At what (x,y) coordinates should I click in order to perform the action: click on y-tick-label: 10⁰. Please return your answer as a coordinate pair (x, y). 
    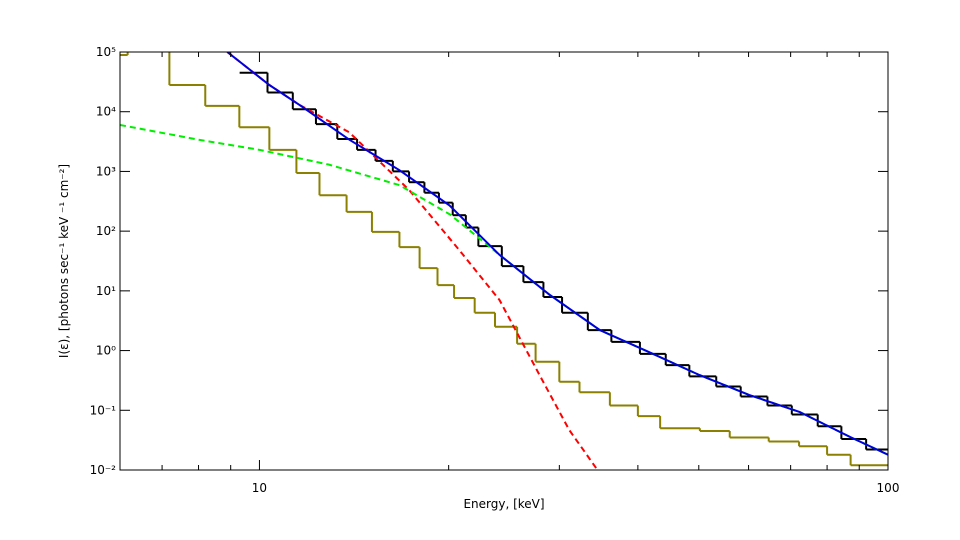
    Looking at the image, I should click on (106, 351).